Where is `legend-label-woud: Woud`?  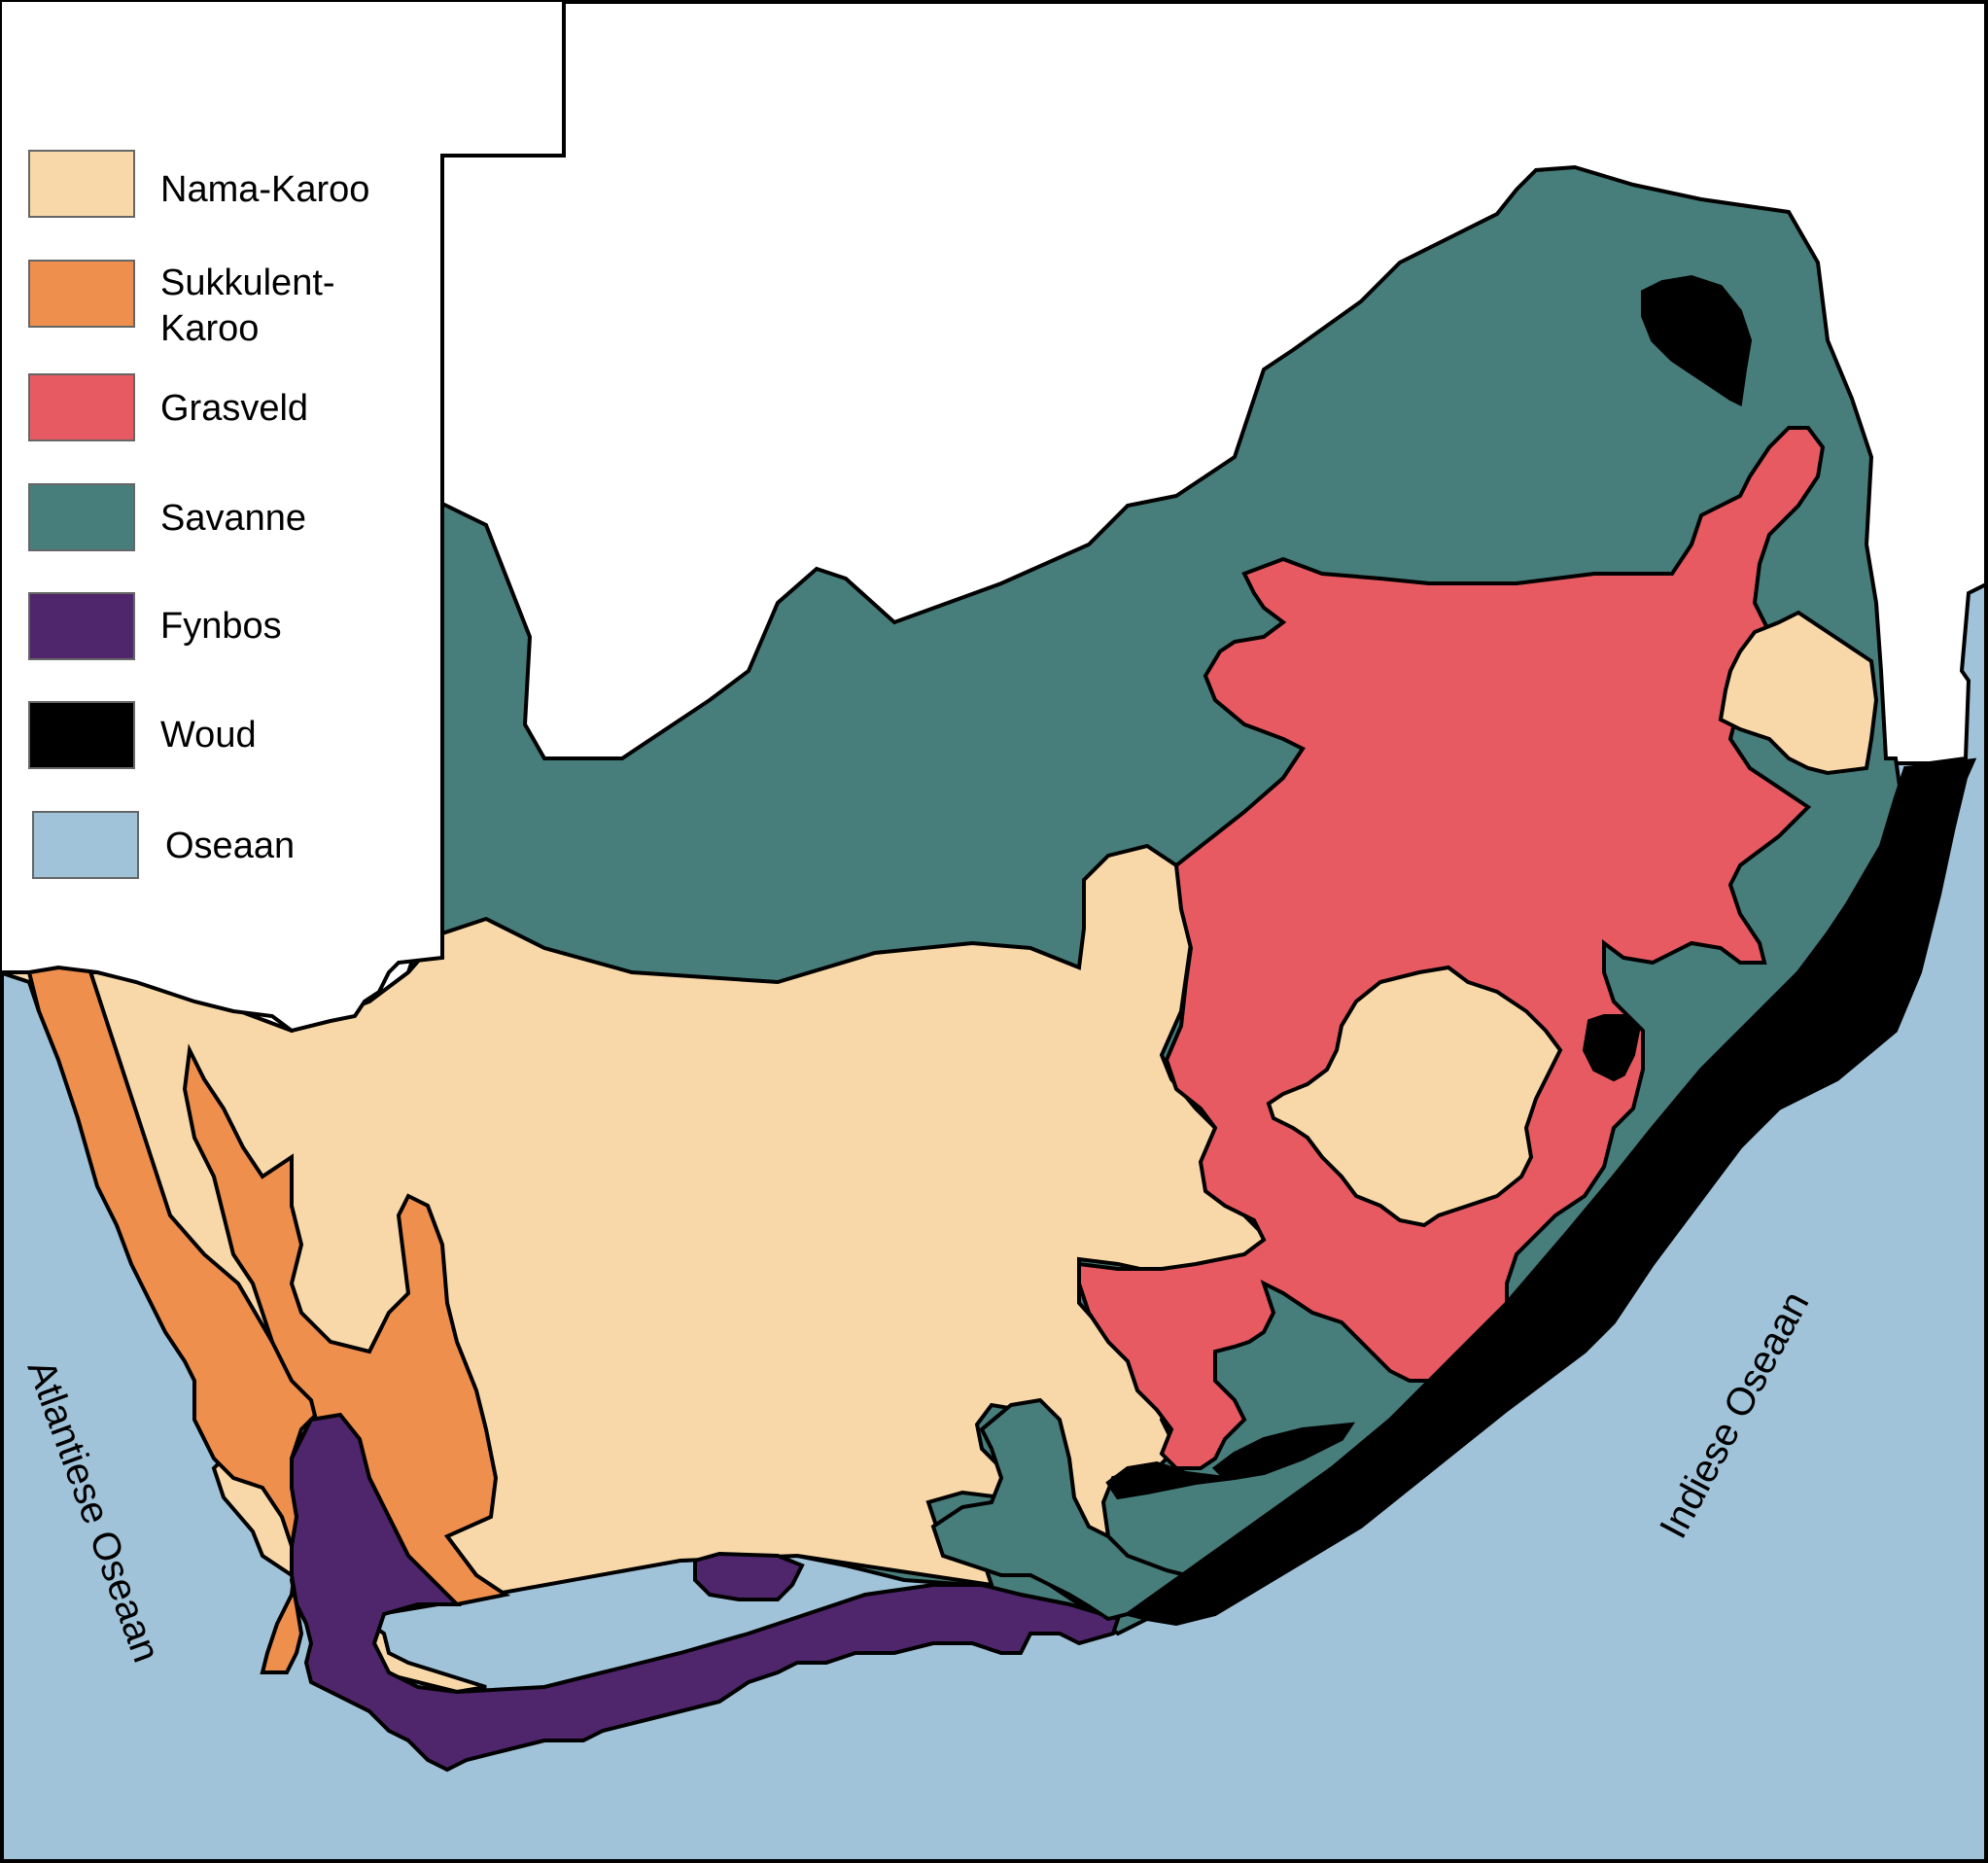
legend-label-woud: Woud is located at coordinates (209, 735).